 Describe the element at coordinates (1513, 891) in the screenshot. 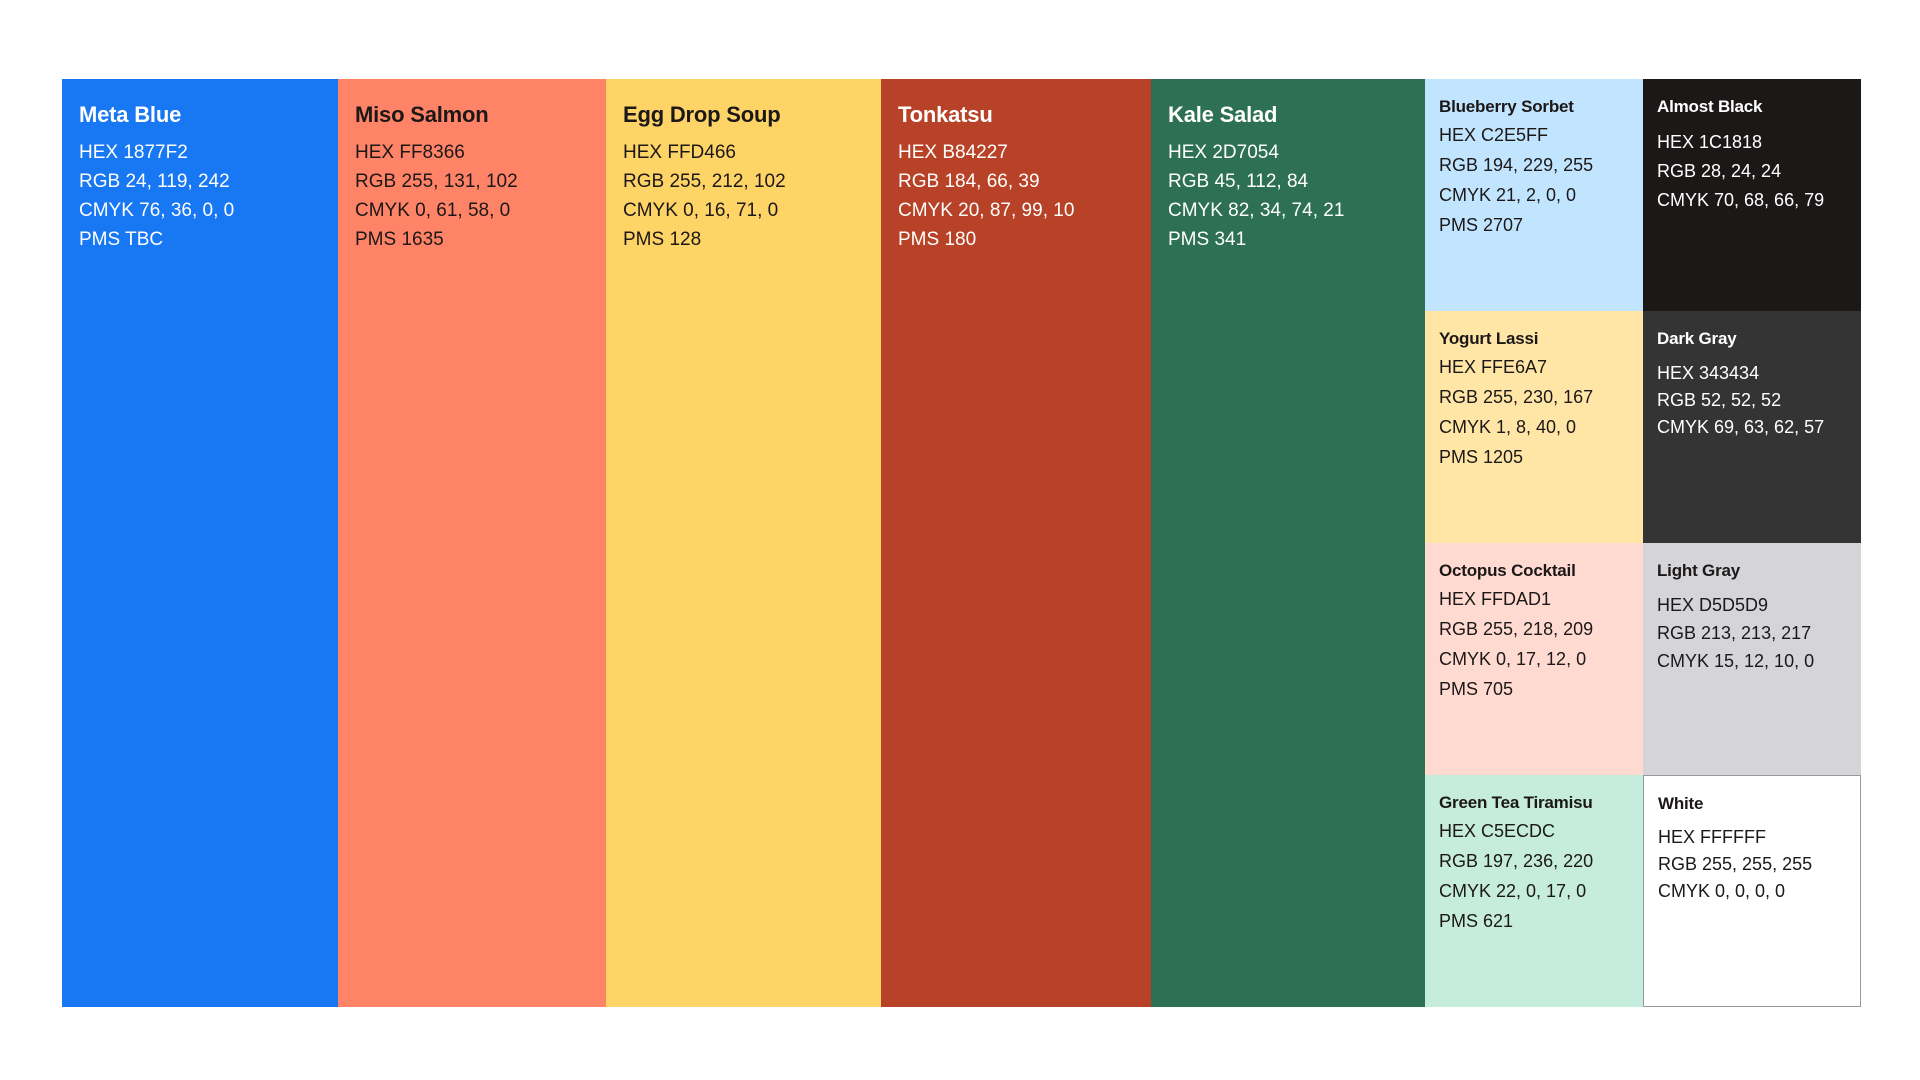

I see `swatch-cmyk: CMYK 22, 0, 17, 0` at that location.